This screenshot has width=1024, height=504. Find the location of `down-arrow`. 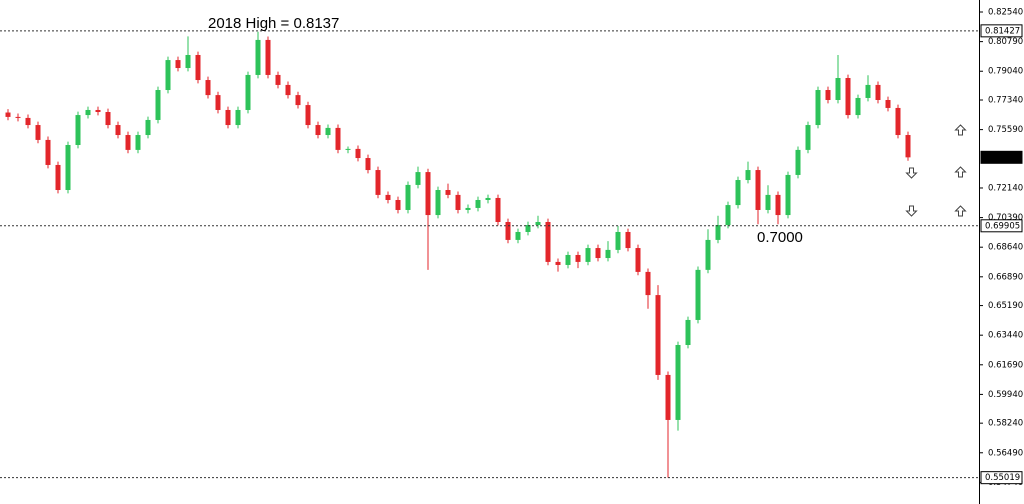

down-arrow is located at coordinates (911, 211).